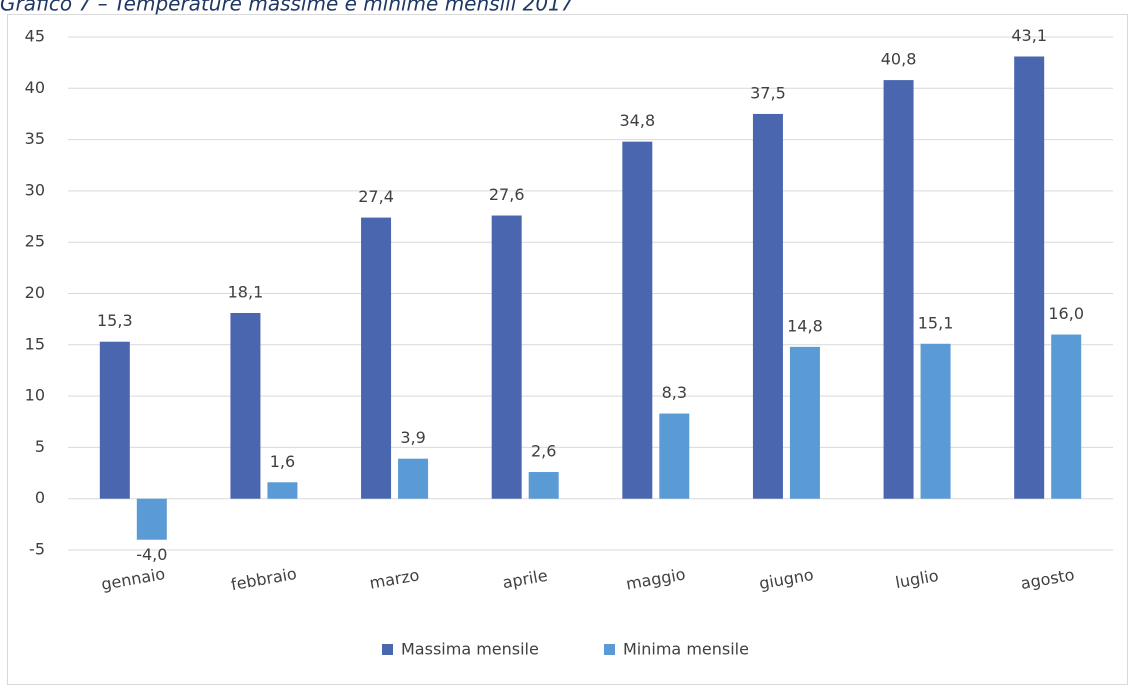  Describe the element at coordinates (543, 451) in the screenshot. I see `data-label: 2,6` at that location.